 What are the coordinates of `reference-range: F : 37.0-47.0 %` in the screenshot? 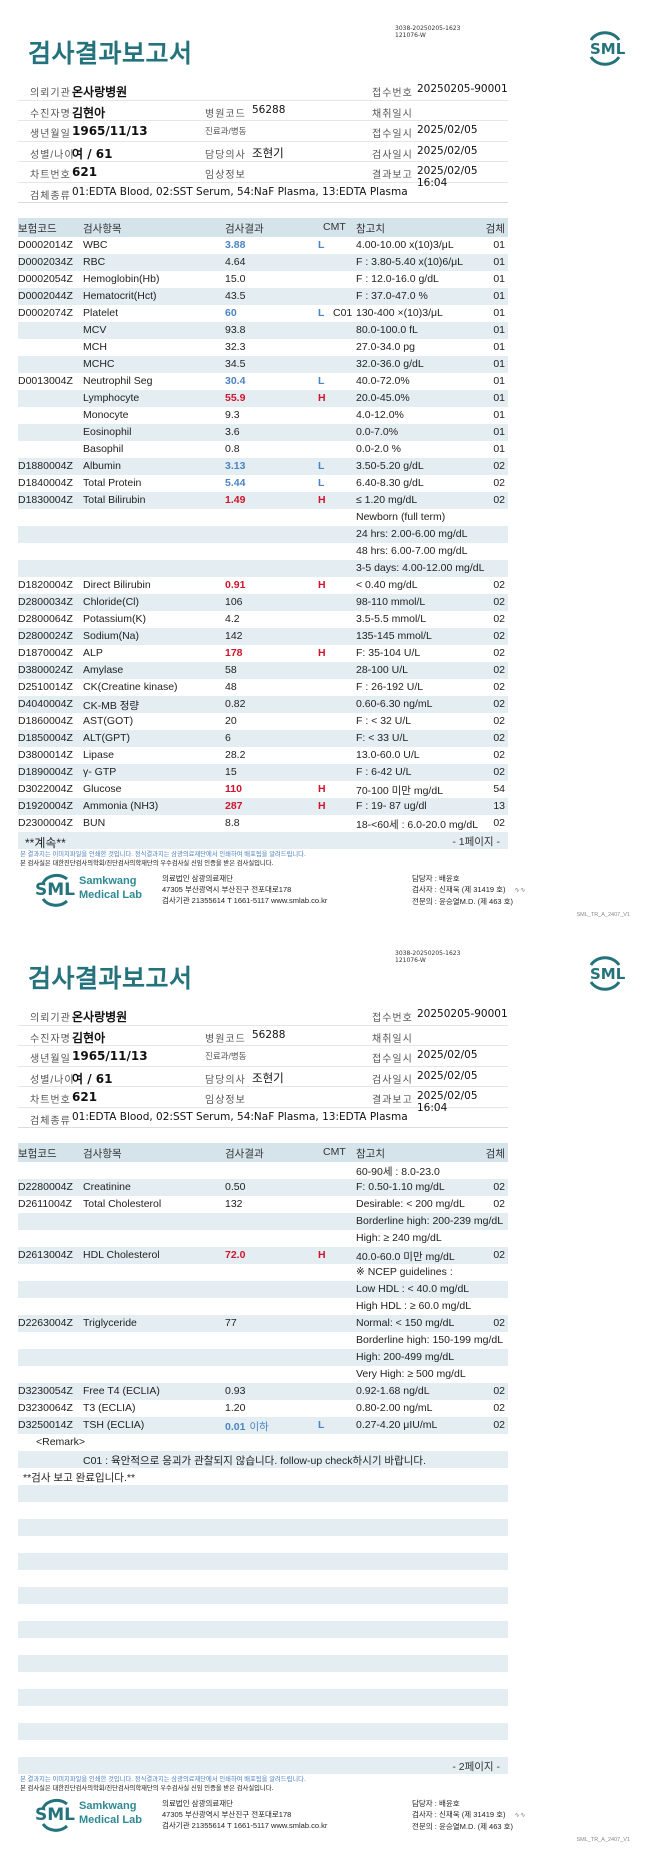 It's located at (392, 296).